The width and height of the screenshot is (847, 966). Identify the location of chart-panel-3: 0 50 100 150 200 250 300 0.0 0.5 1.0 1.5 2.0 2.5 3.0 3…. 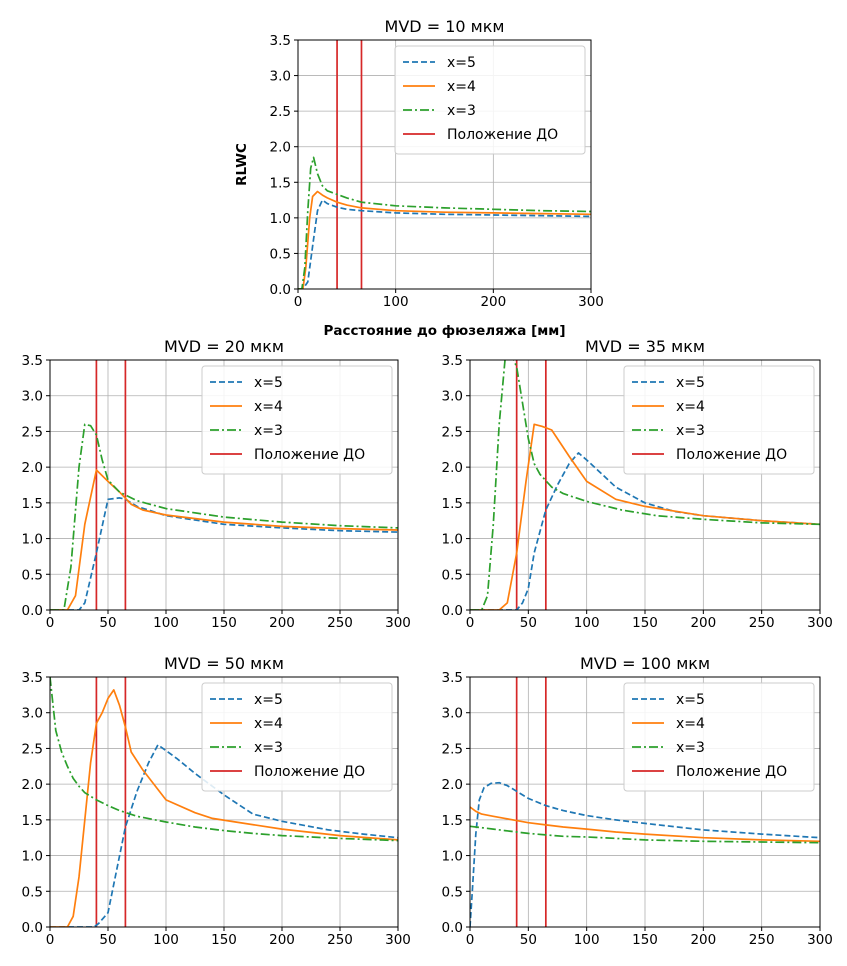
(637, 484).